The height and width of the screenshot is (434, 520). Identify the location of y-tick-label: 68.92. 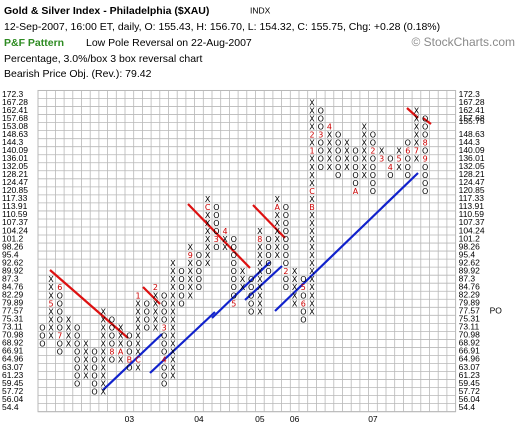
(470, 343).